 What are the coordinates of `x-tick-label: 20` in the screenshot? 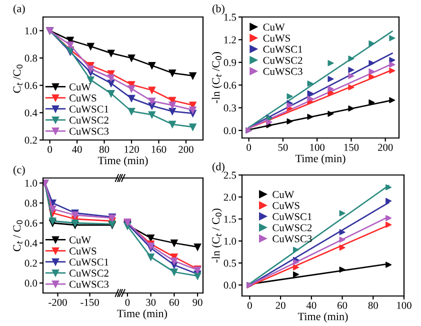 It's located at (281, 305).